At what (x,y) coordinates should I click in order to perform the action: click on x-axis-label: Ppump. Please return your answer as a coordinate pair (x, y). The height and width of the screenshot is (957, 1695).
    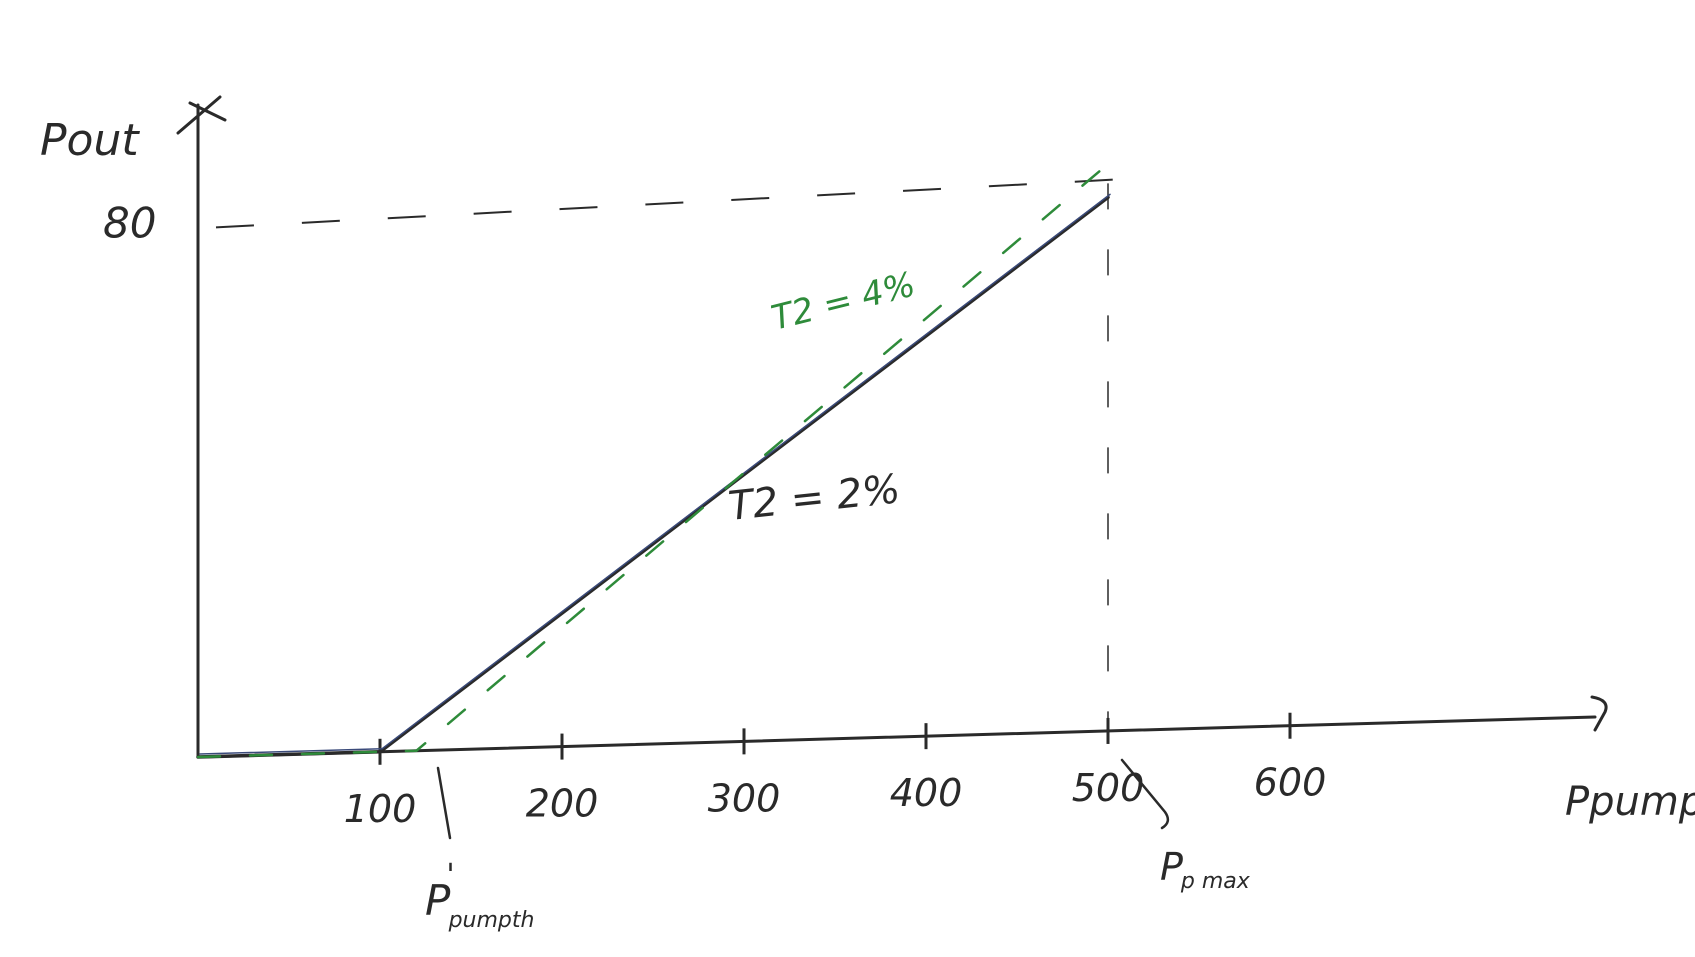
    Looking at the image, I should click on (1630, 802).